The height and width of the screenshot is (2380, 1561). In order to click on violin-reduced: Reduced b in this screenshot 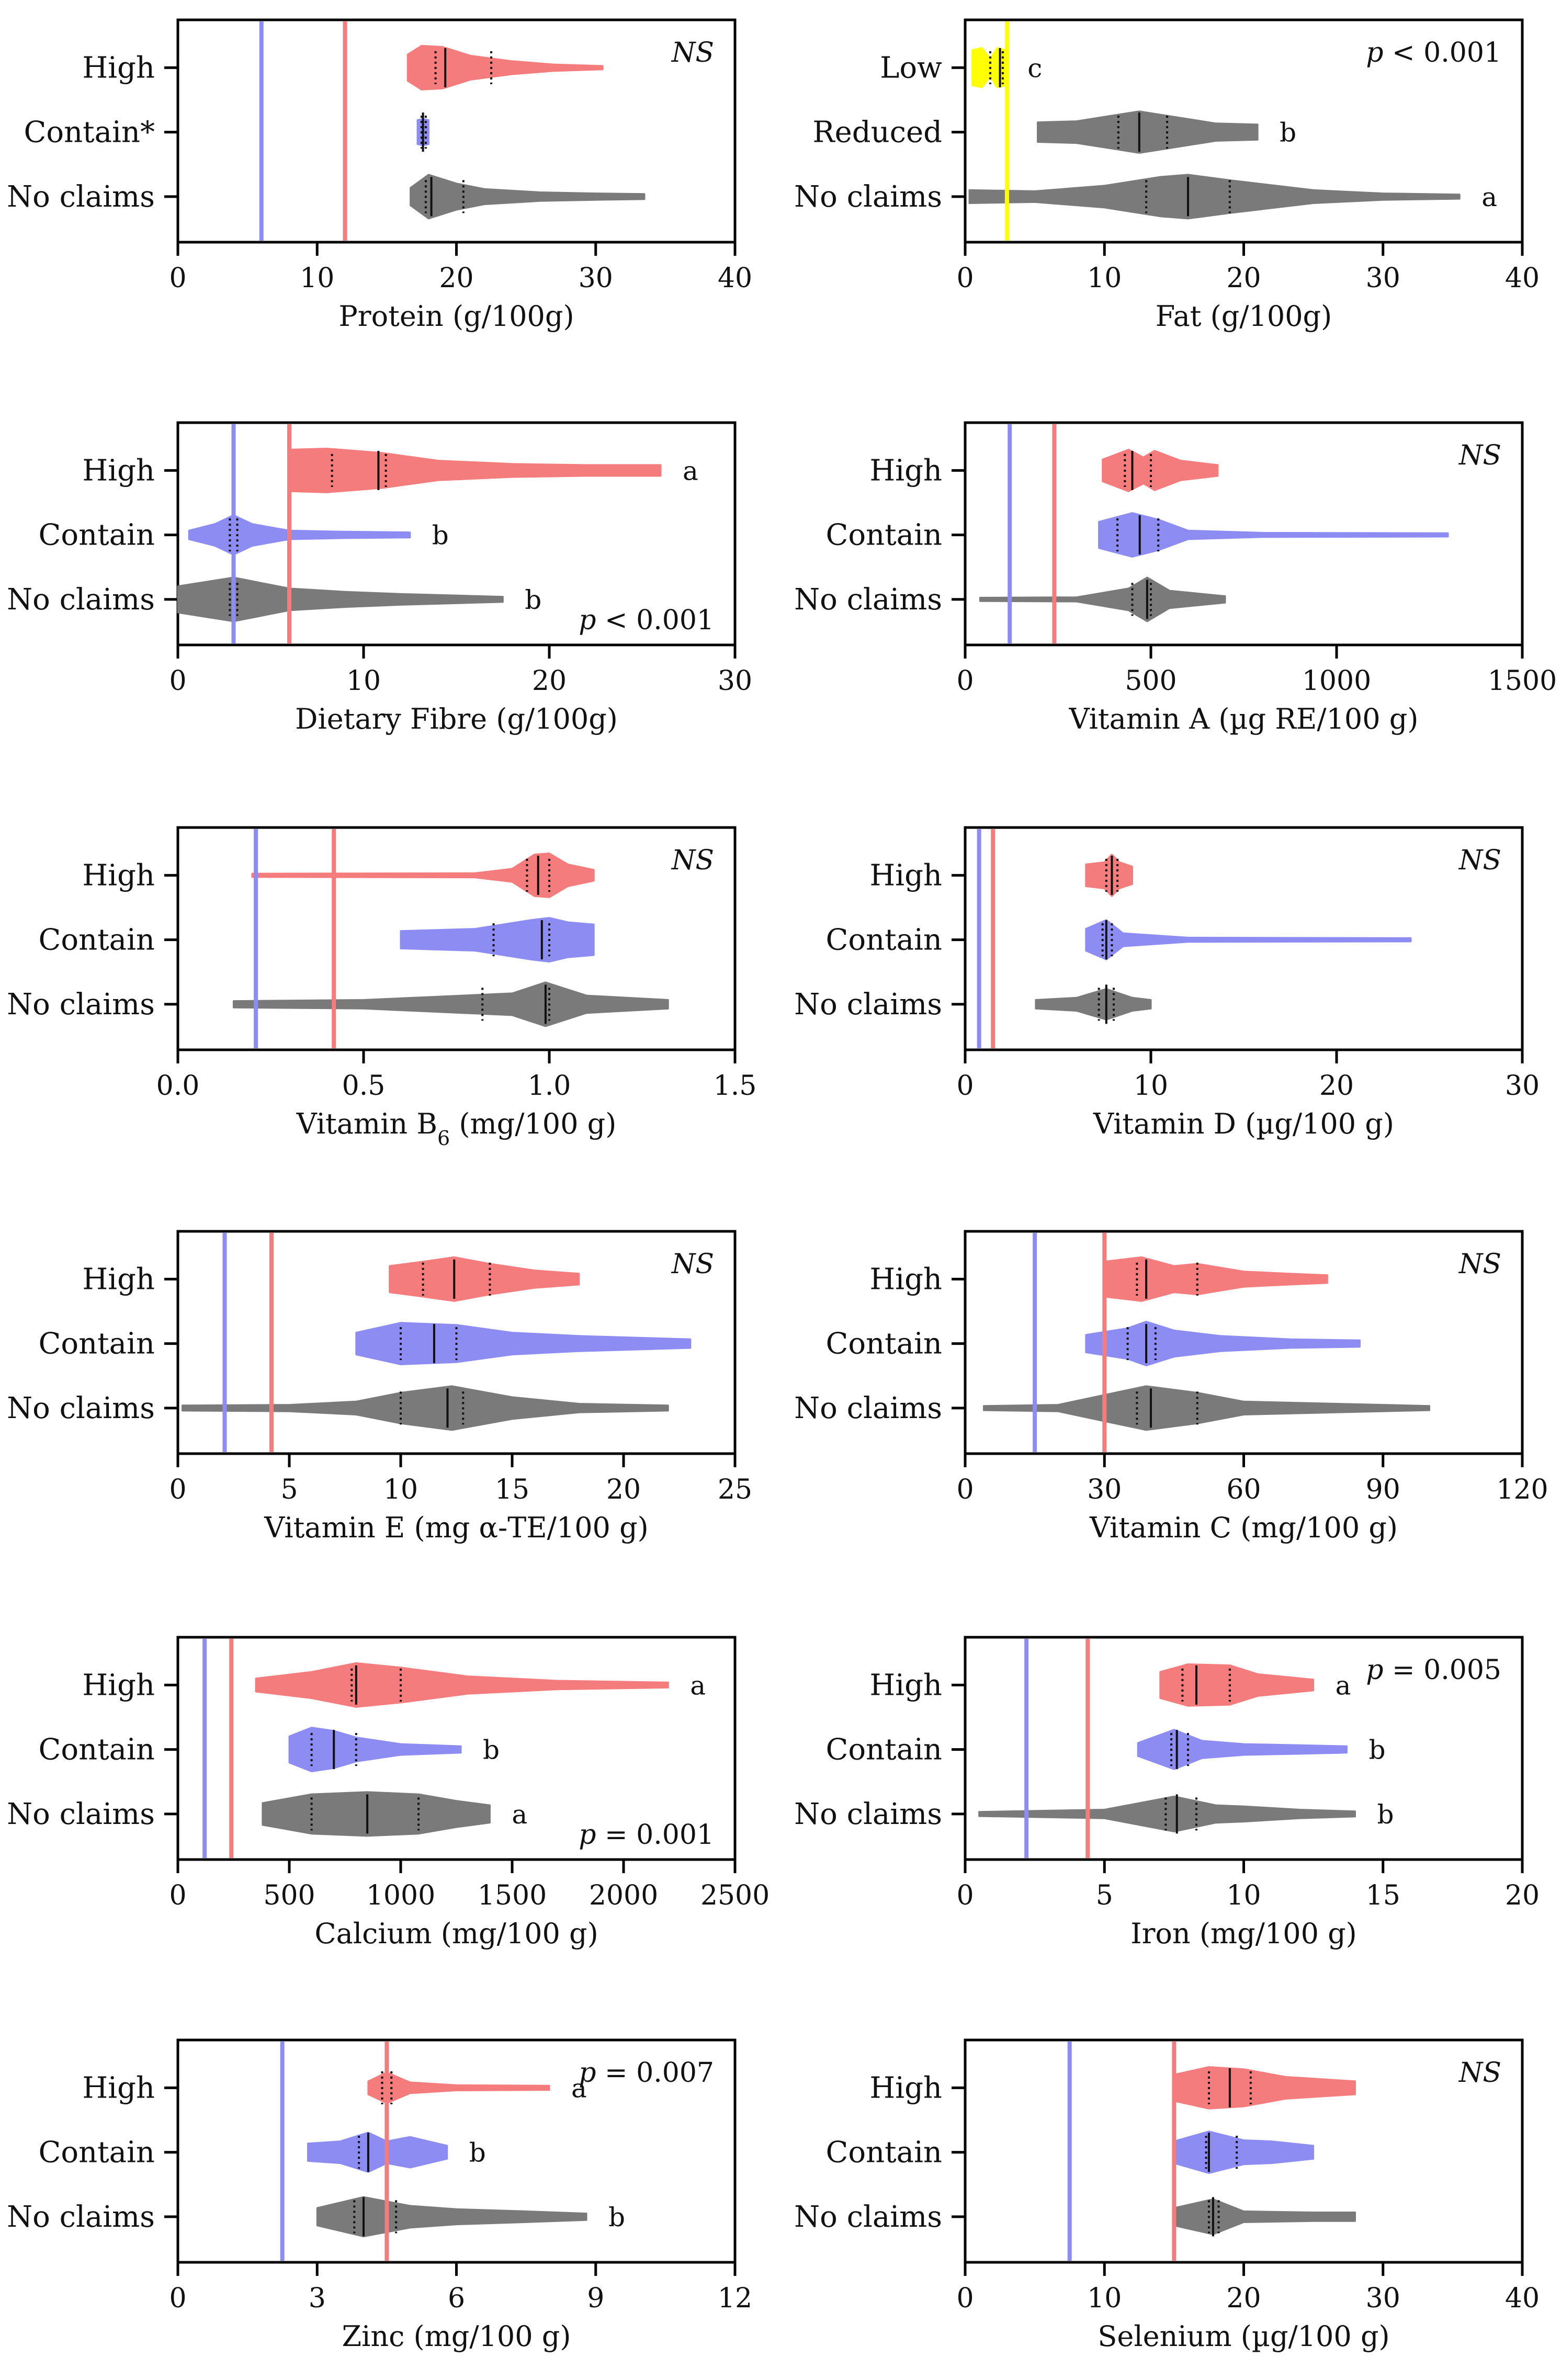, I will do `click(1054, 132)`.